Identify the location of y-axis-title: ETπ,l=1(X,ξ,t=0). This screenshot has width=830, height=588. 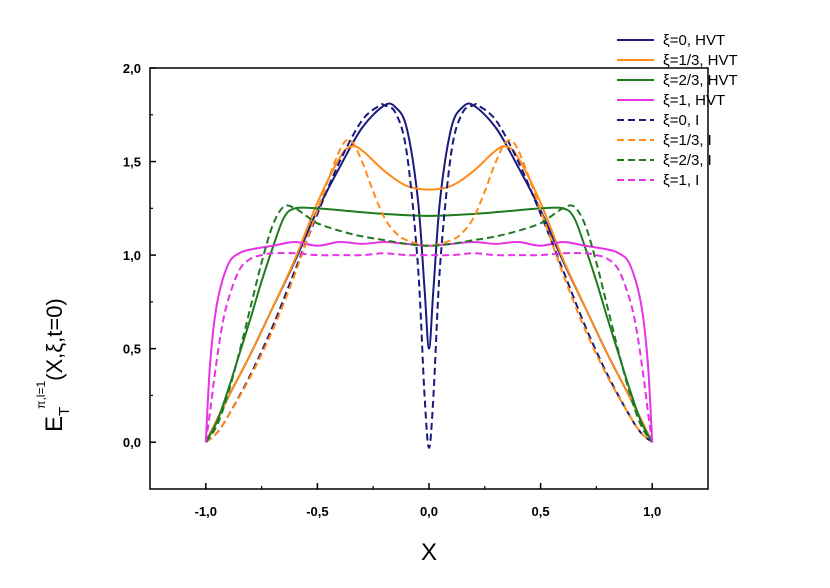
(53, 365).